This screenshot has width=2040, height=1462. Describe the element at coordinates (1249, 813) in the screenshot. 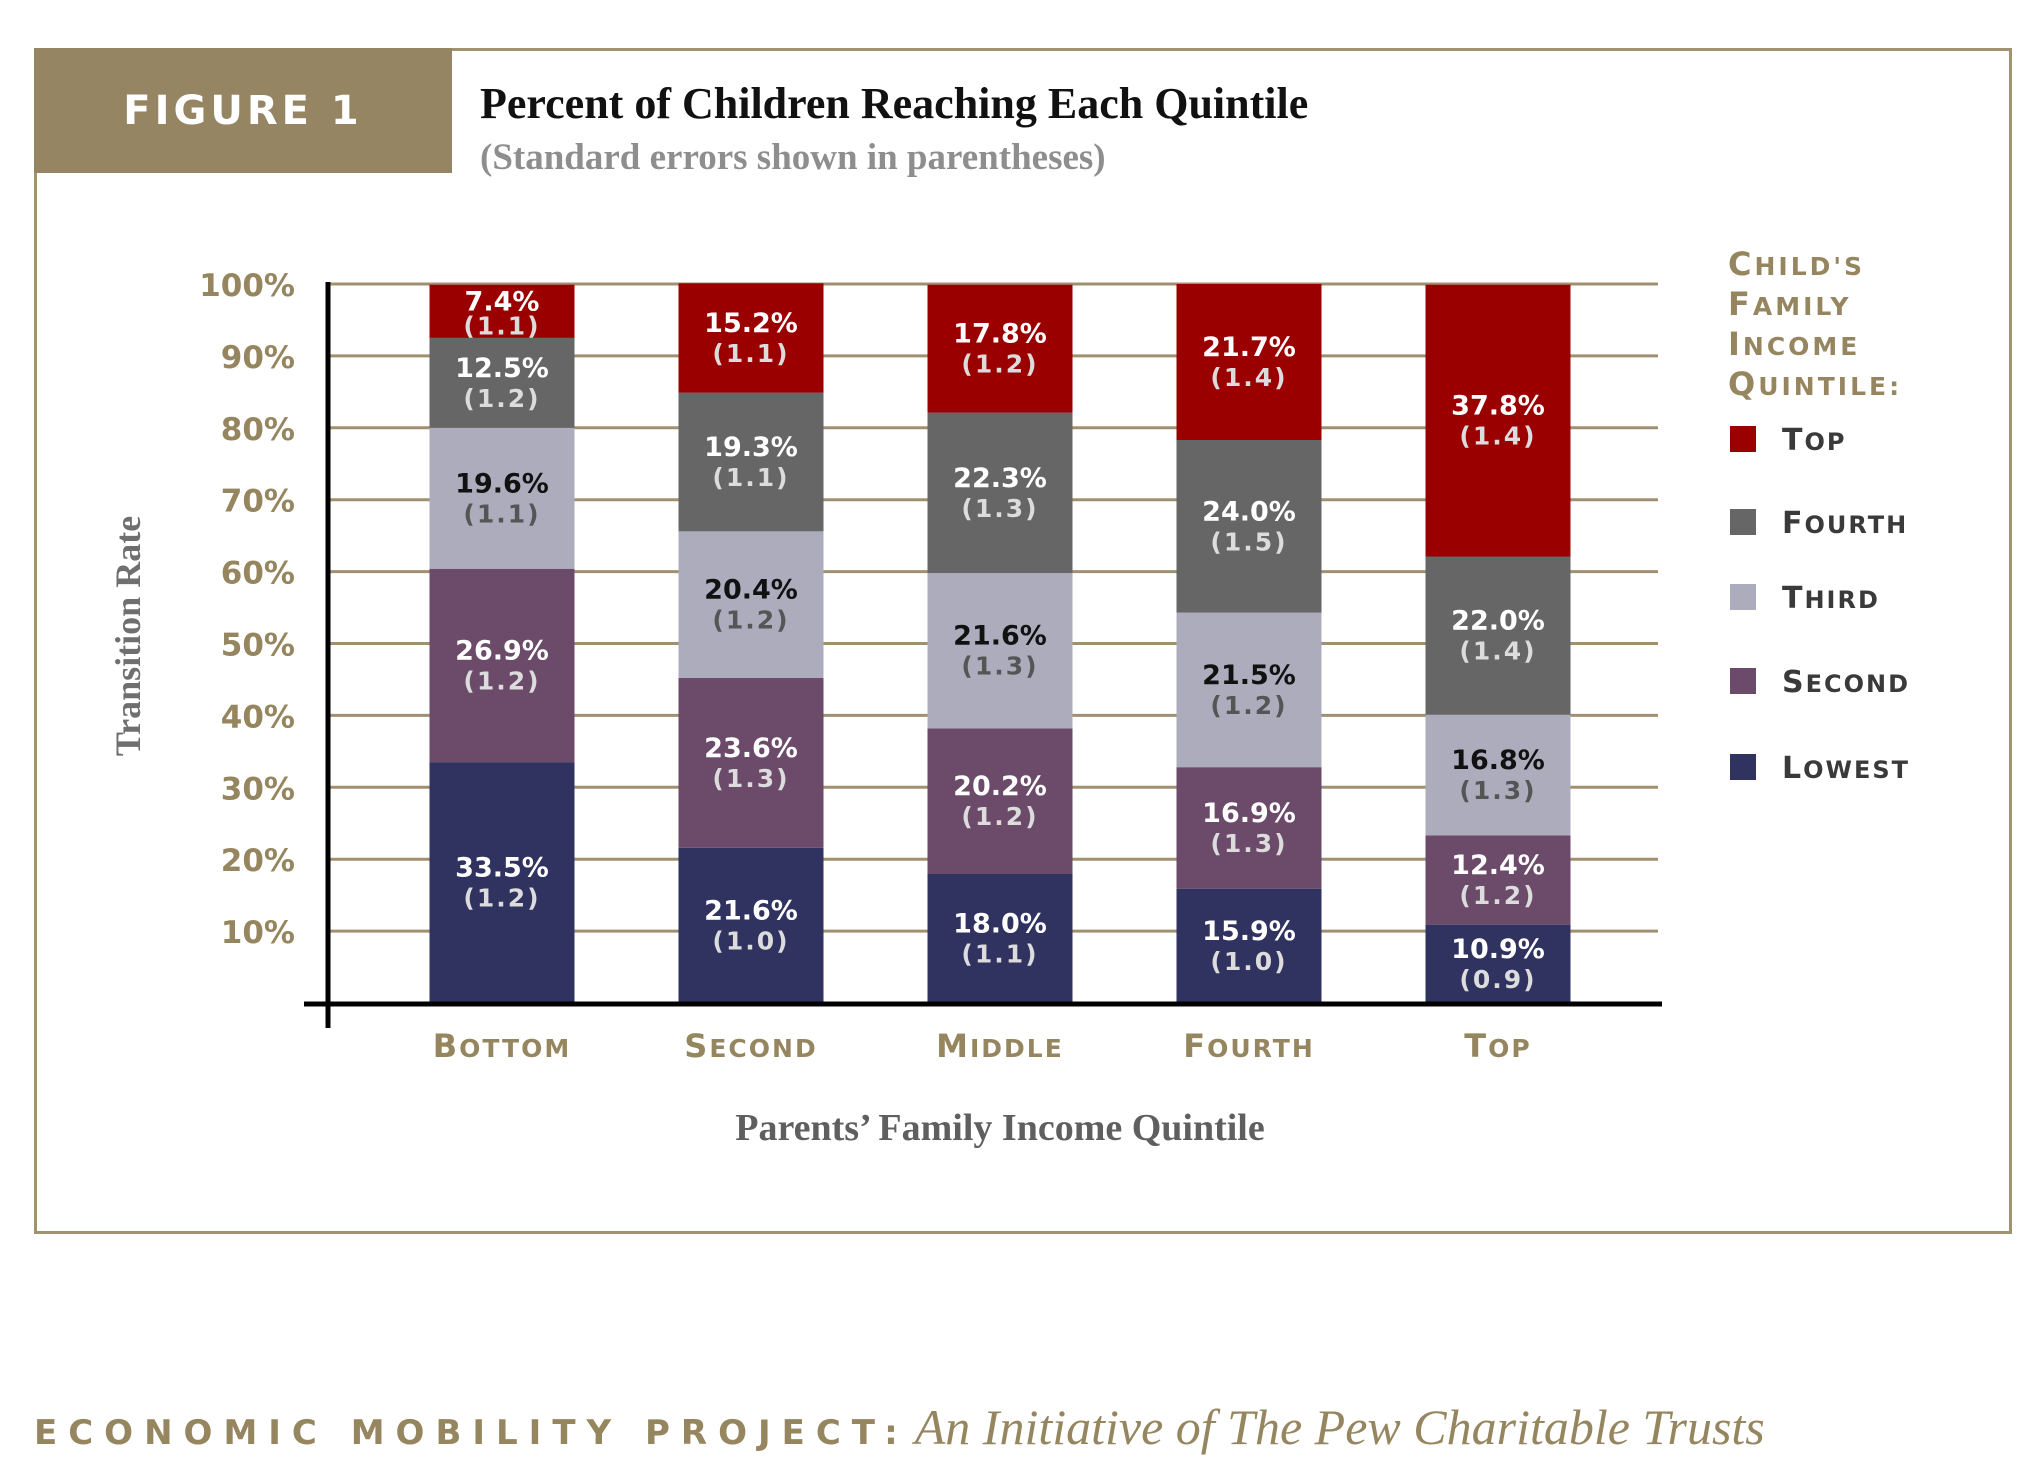

I see `data-label: 16.9%` at that location.